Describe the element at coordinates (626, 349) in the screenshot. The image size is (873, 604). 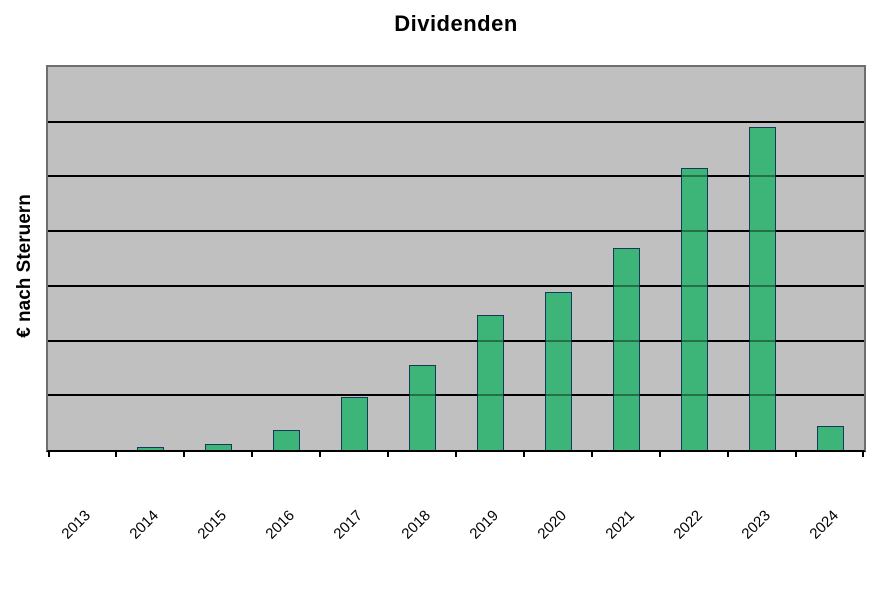
I see `bar-2021` at that location.